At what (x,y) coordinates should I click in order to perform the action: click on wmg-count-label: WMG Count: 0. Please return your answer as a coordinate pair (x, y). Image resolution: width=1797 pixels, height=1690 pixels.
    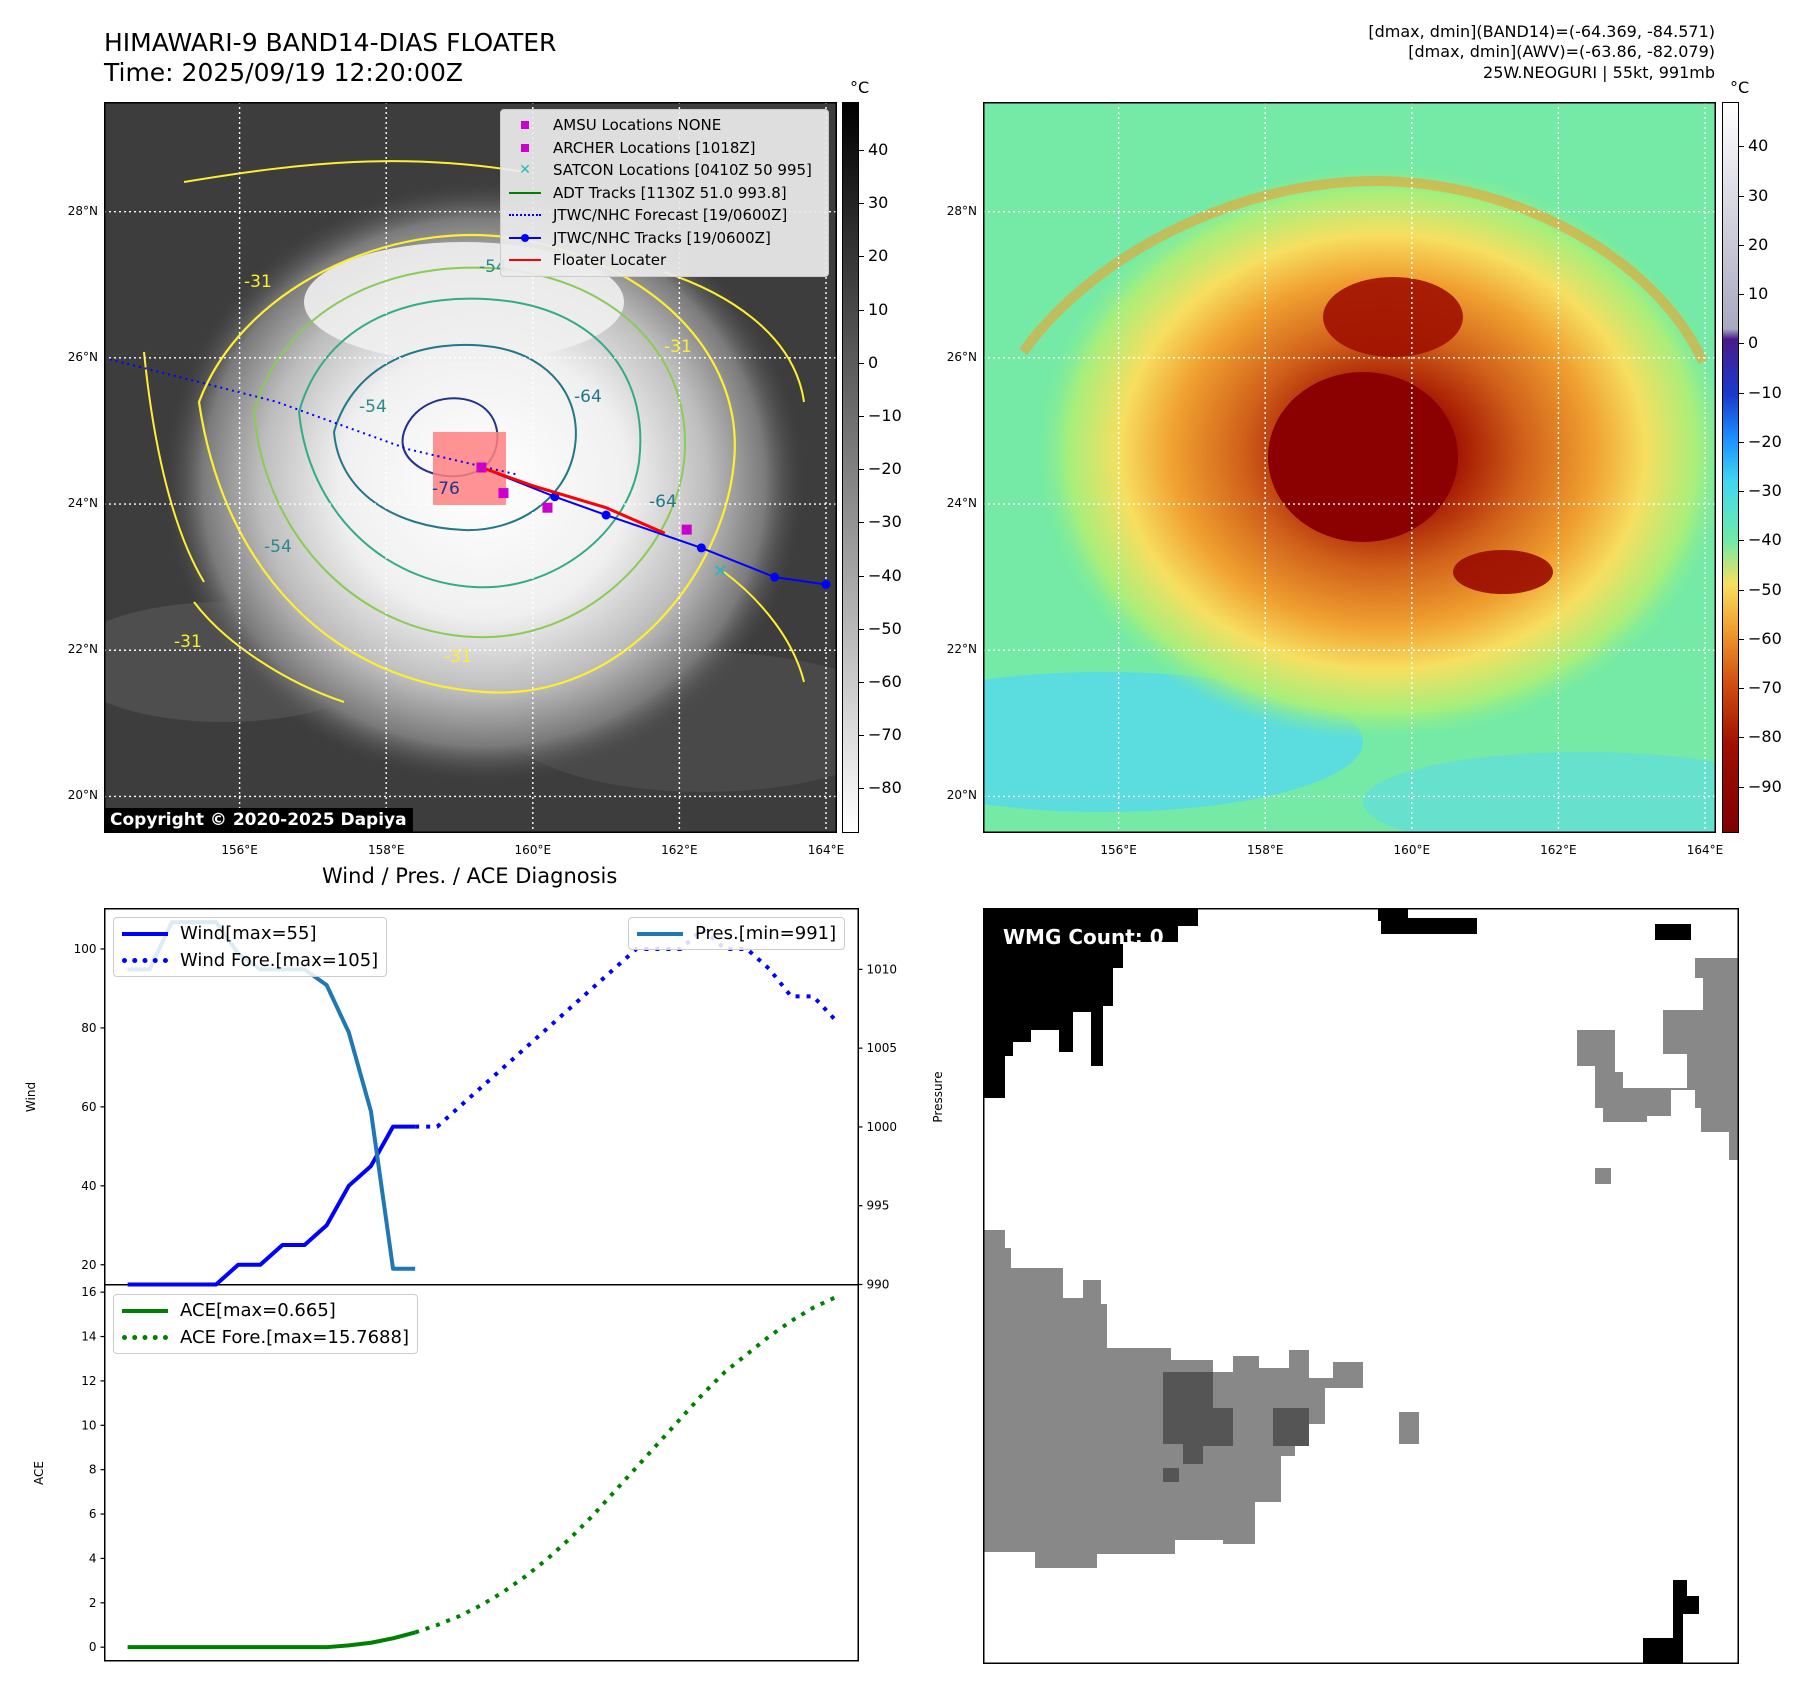
    Looking at the image, I should click on (1083, 937).